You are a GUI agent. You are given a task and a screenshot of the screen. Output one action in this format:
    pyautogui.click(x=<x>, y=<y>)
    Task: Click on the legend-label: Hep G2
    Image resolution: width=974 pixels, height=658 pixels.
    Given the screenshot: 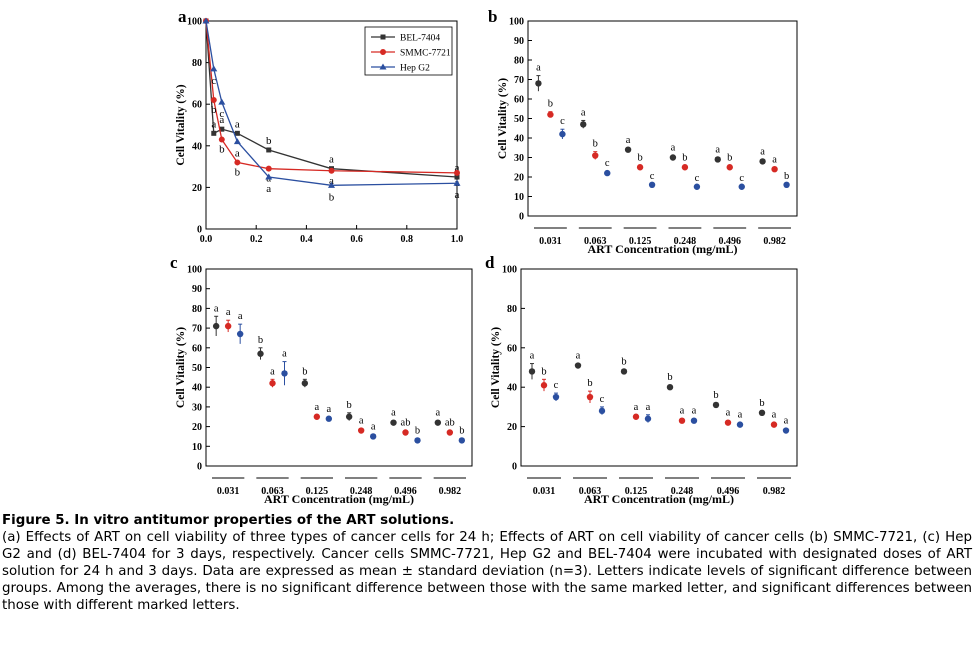 What is the action you would take?
    pyautogui.click(x=415, y=69)
    